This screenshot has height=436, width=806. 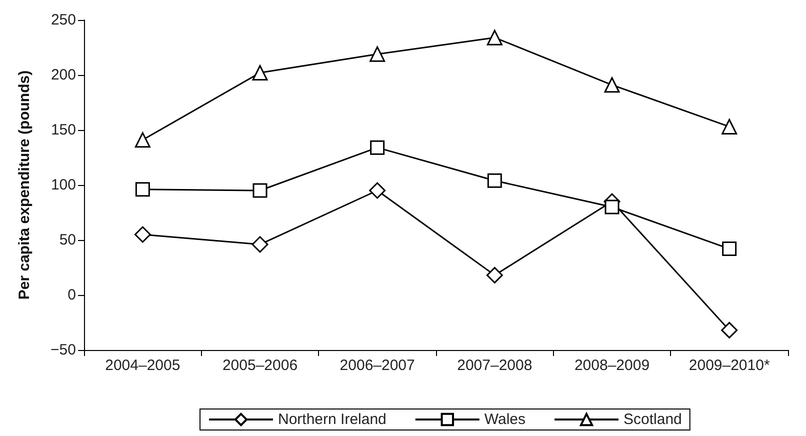 What do you see at coordinates (729, 365) in the screenshot?
I see `x-tick-label: 2009–2010*` at bounding box center [729, 365].